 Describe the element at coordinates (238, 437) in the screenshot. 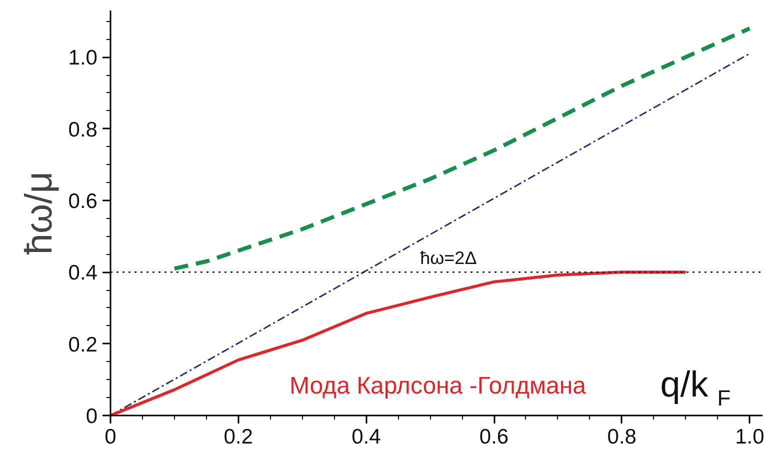

I see `x-tick-label: 0.2` at that location.